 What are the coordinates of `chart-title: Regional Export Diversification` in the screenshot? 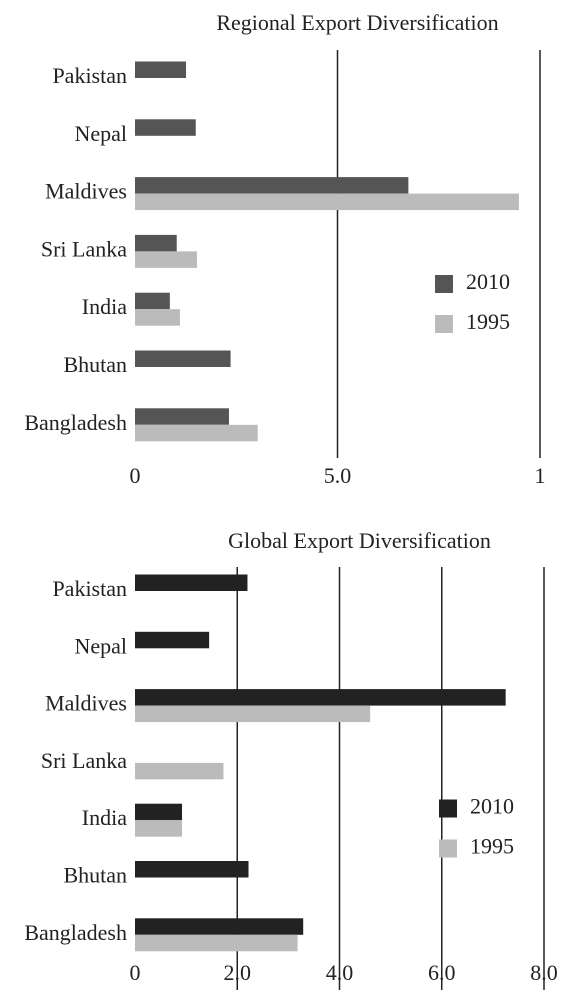 It's located at (357, 22).